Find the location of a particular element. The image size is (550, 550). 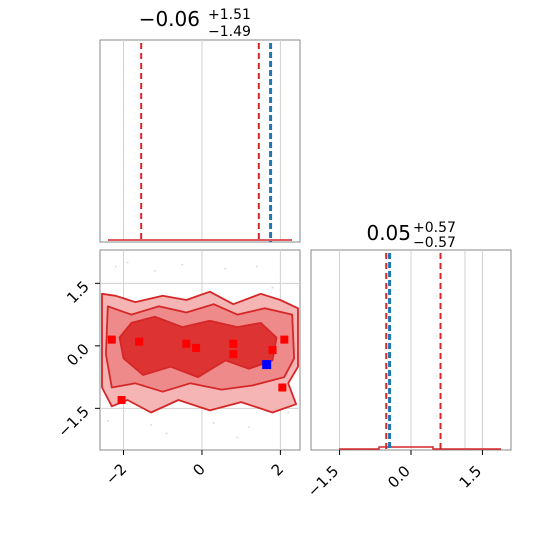

bottom-left-xtick-label: 0 is located at coordinates (198, 469).